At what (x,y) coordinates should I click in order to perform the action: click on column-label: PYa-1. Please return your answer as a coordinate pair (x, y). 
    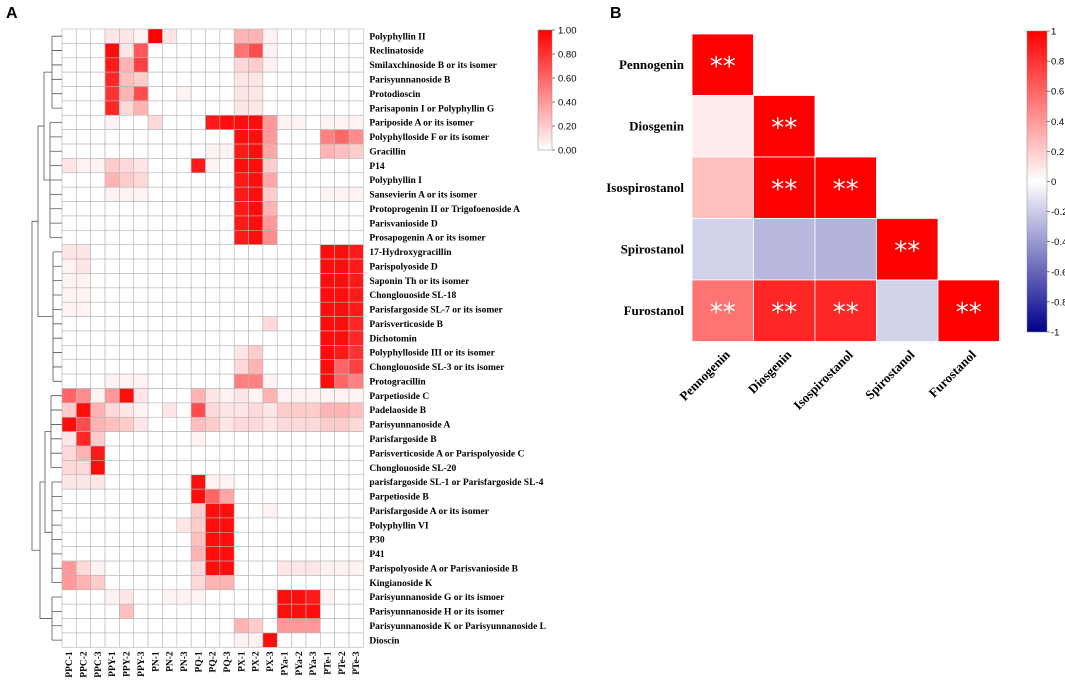
    Looking at the image, I should click on (285, 663).